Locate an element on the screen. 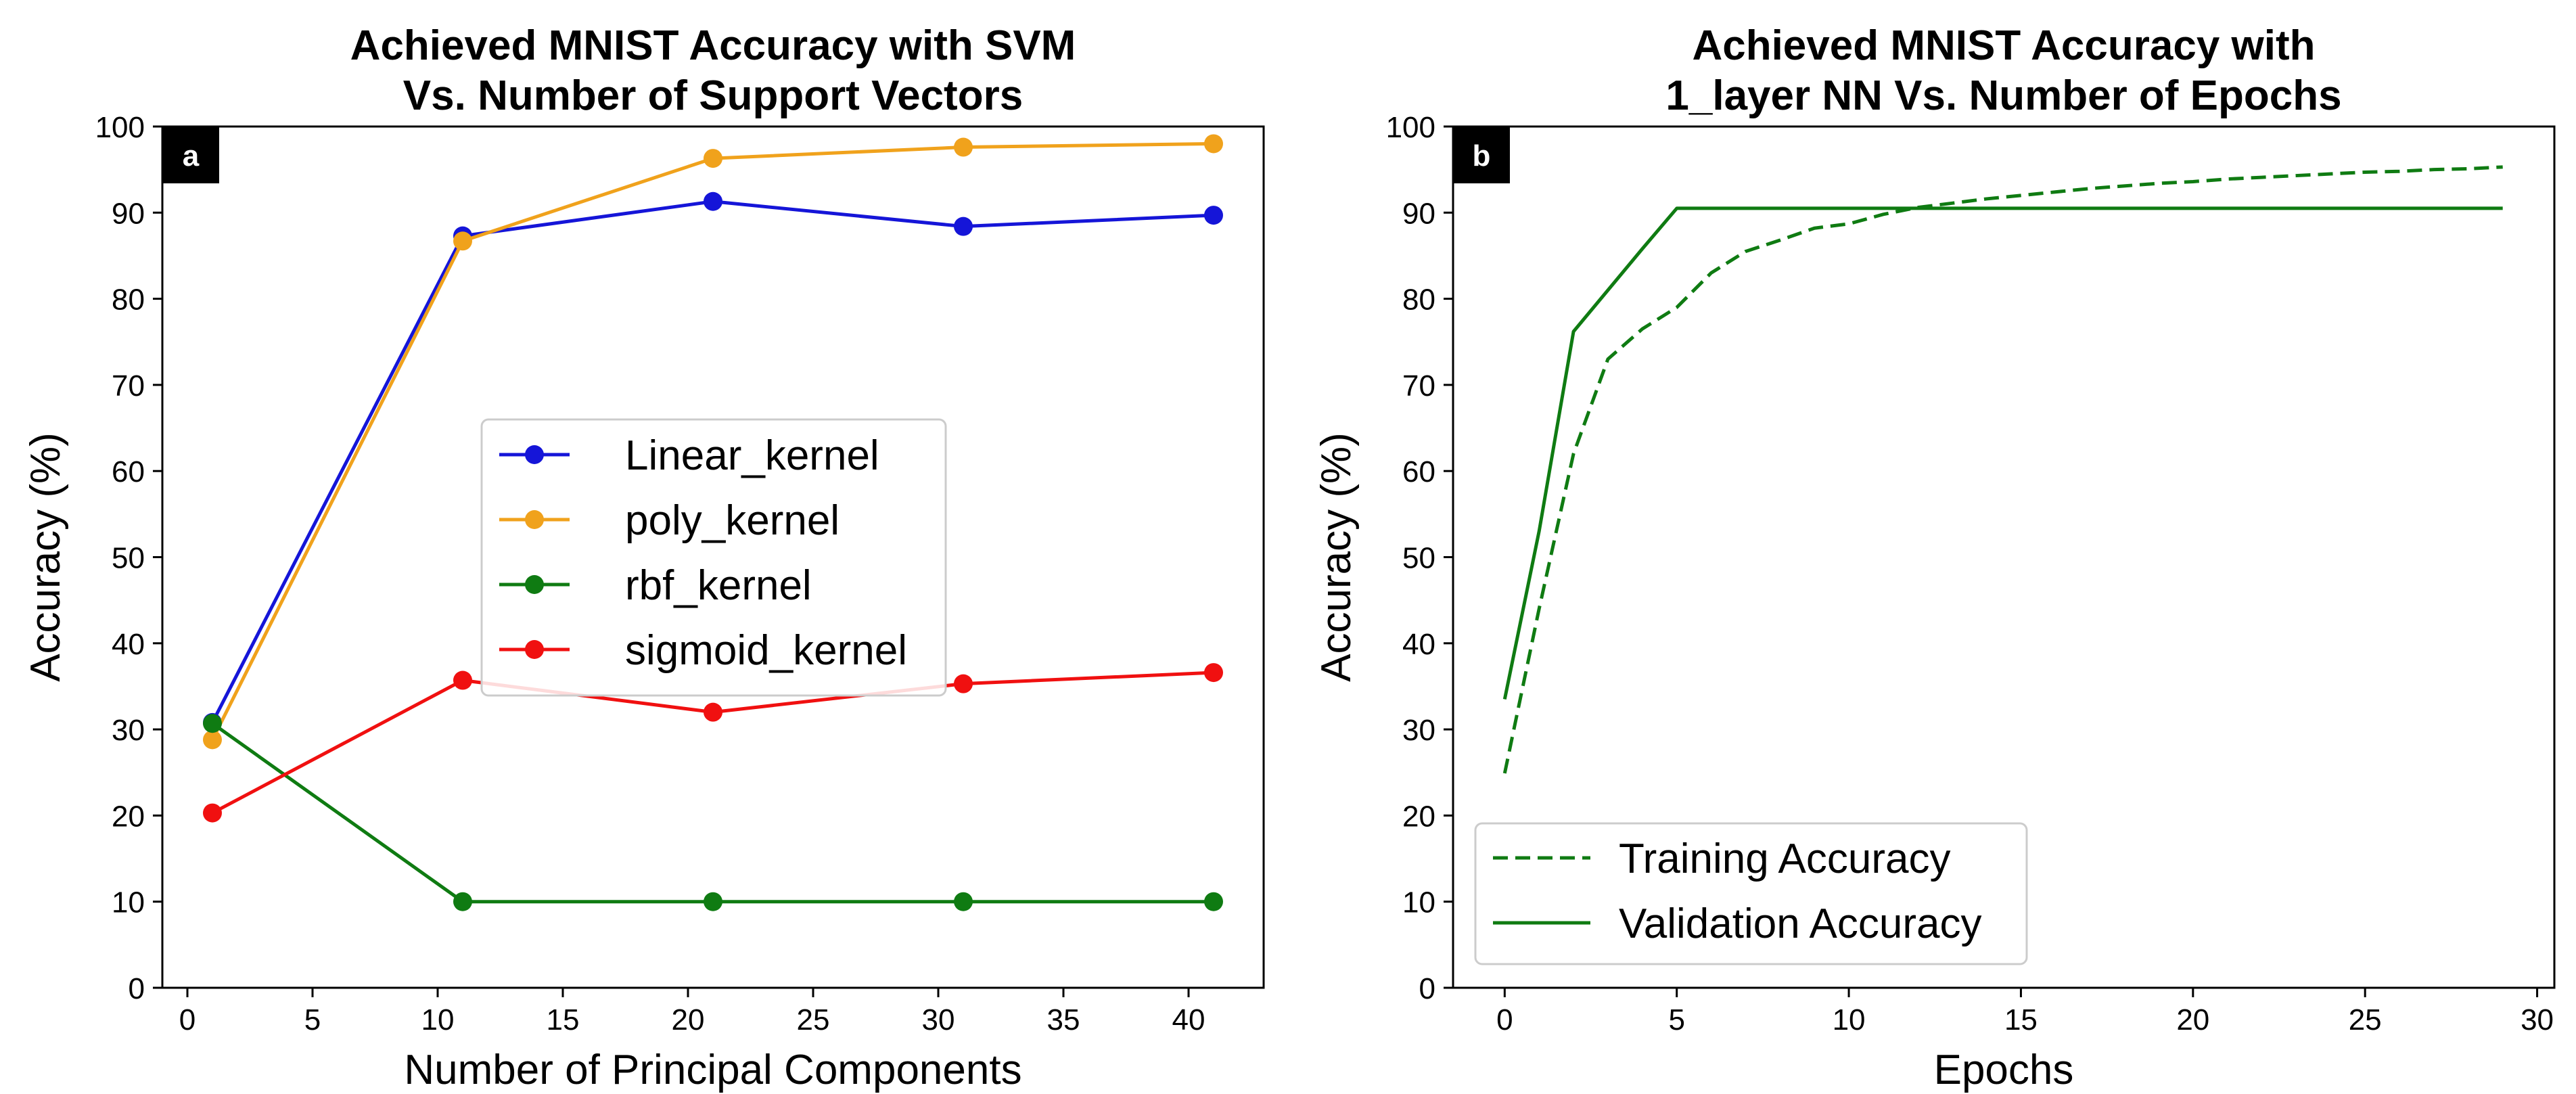 This screenshot has height=1094, width=2576. legend-entry: Validation Accuracy is located at coordinates (1800, 924).